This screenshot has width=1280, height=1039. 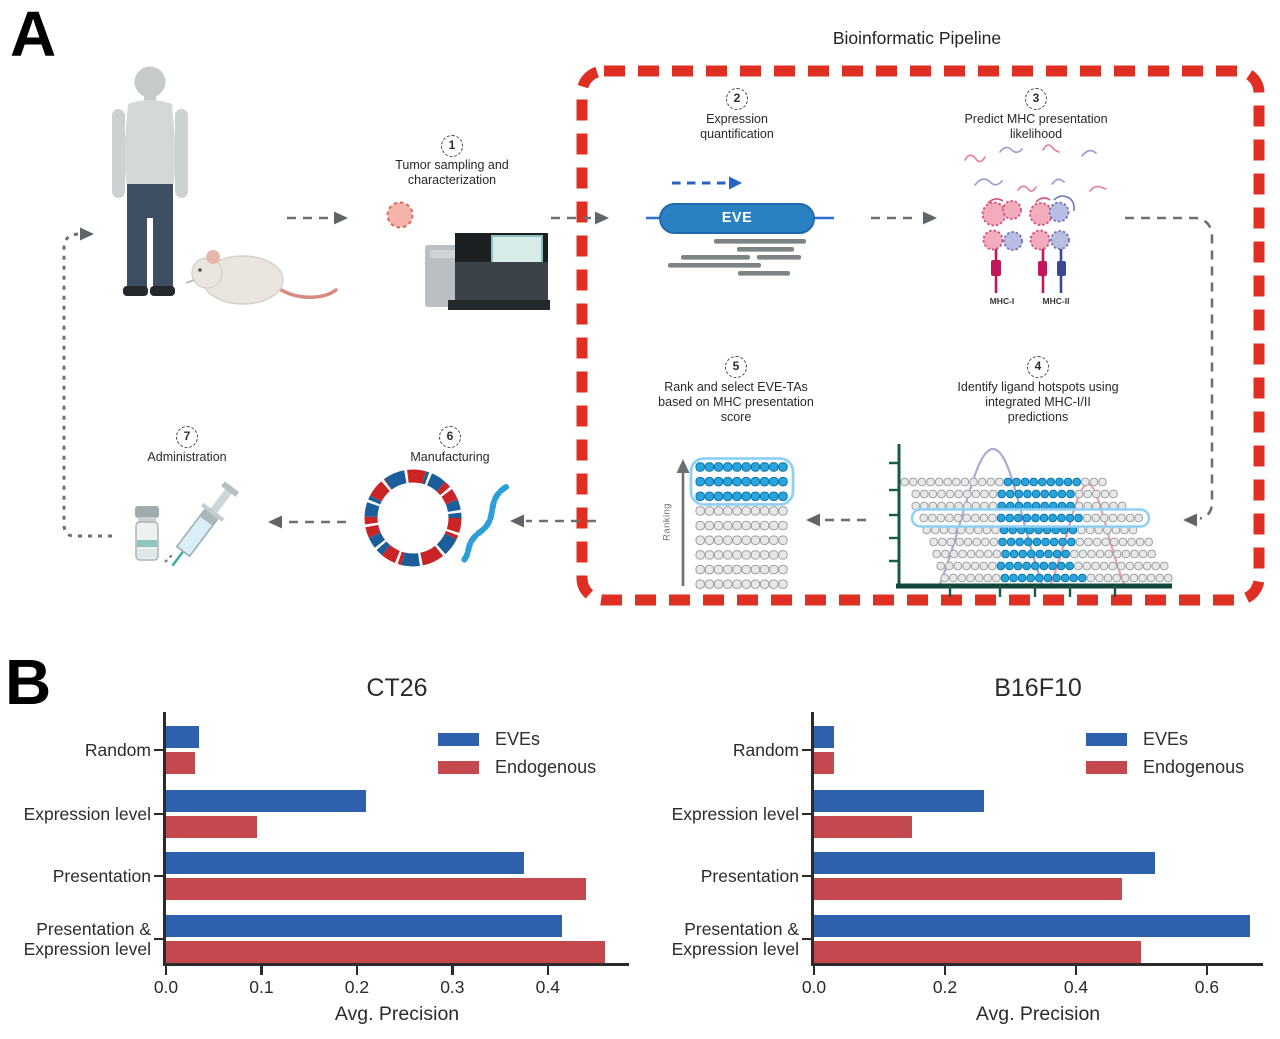 I want to click on step-1-number: 1, so click(x=452, y=146).